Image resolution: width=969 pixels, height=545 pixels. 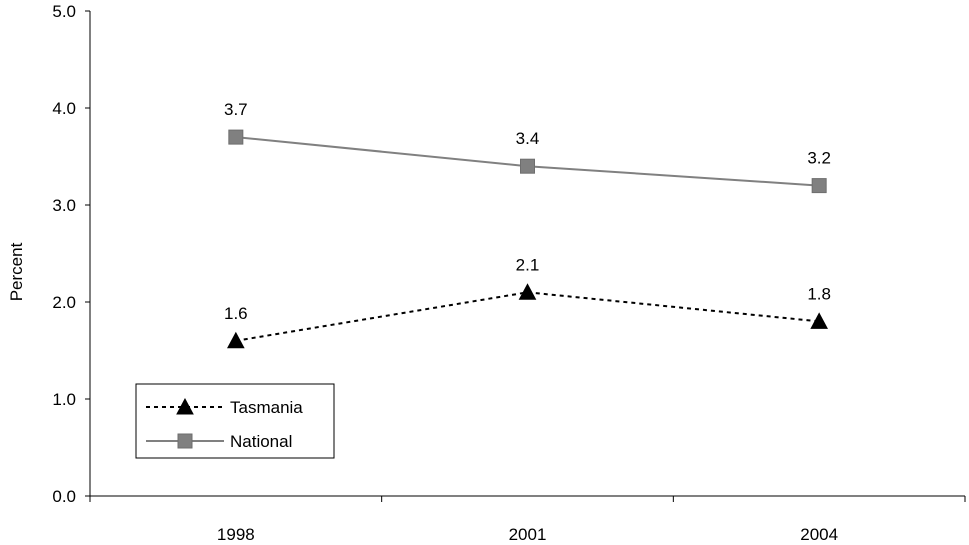 What do you see at coordinates (64, 496) in the screenshot?
I see `y-tick-label: 0.0` at bounding box center [64, 496].